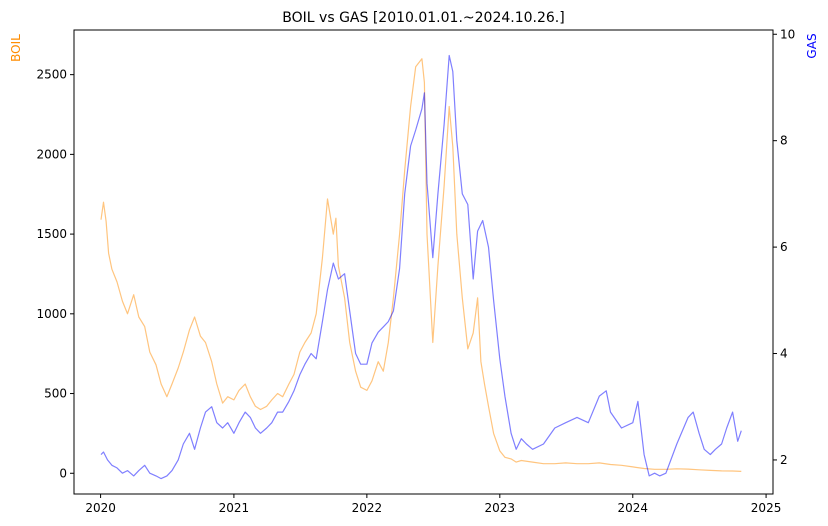 The image size is (828, 526). What do you see at coordinates (784, 460) in the screenshot?
I see `right-tick-label: 2` at bounding box center [784, 460].